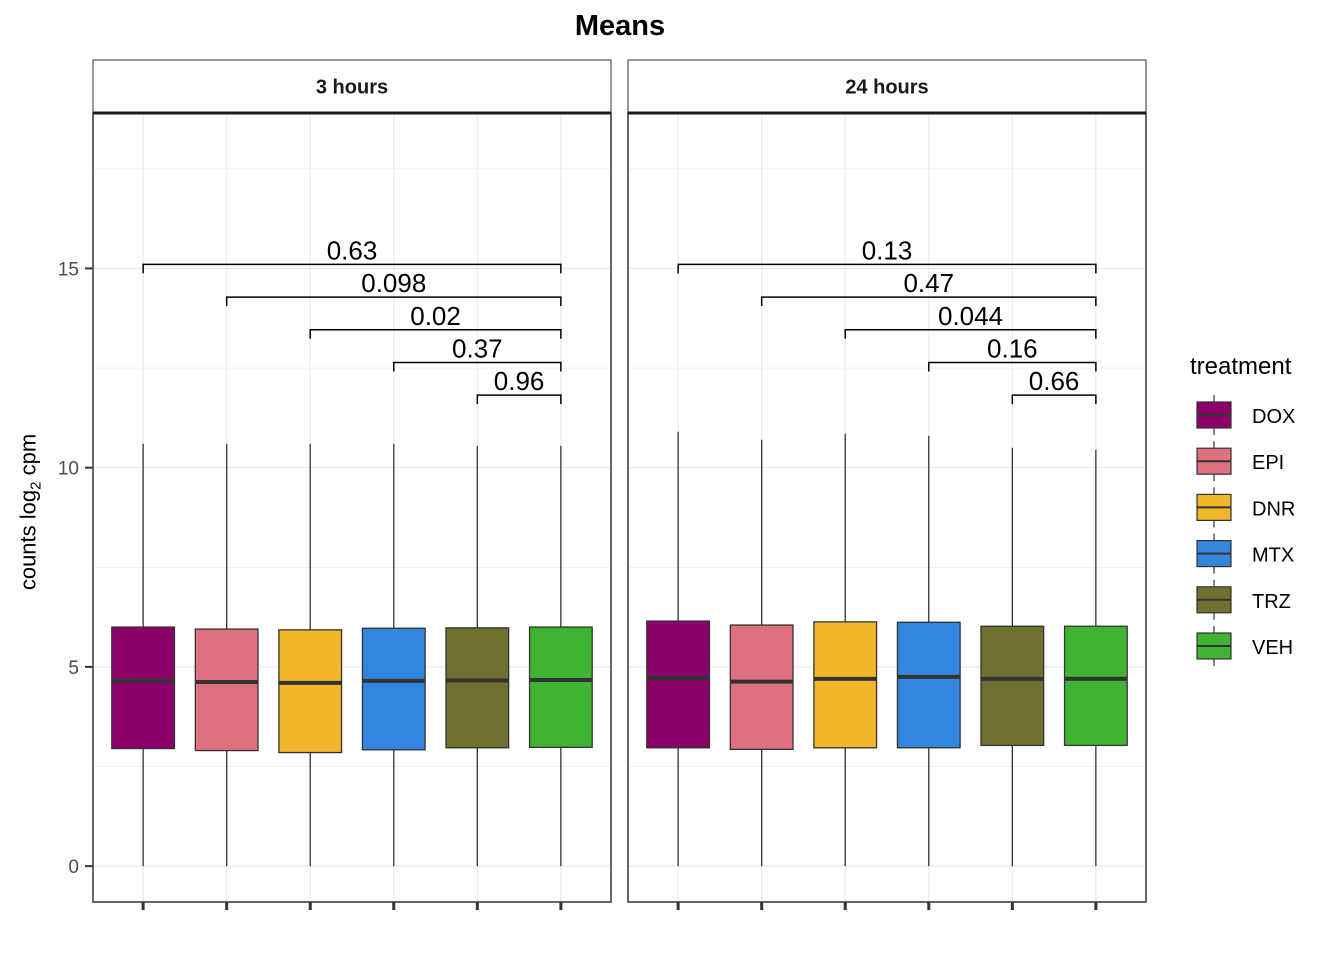 Image resolution: width=1344 pixels, height=960 pixels. What do you see at coordinates (1241, 366) in the screenshot?
I see `legend-title: treatment` at bounding box center [1241, 366].